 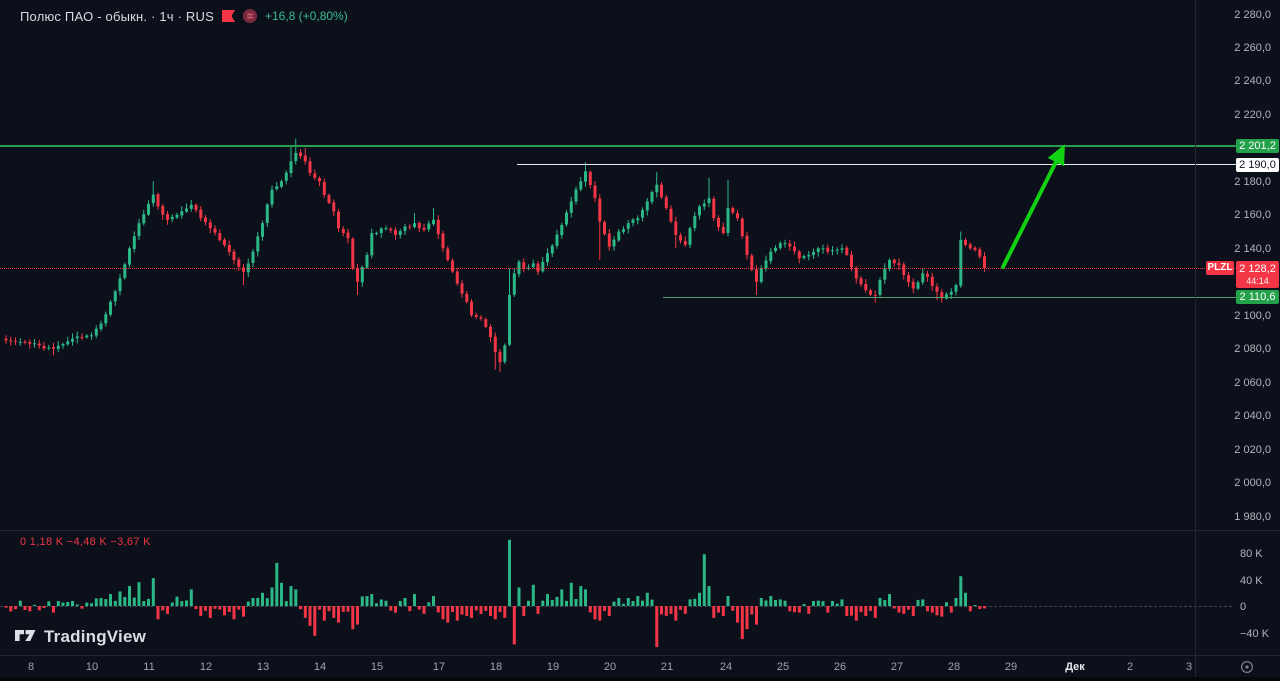 What do you see at coordinates (85, 542) in the screenshot?
I see `volume-legend: 0 1,18 K −4,48 K −3,67 K` at bounding box center [85, 542].